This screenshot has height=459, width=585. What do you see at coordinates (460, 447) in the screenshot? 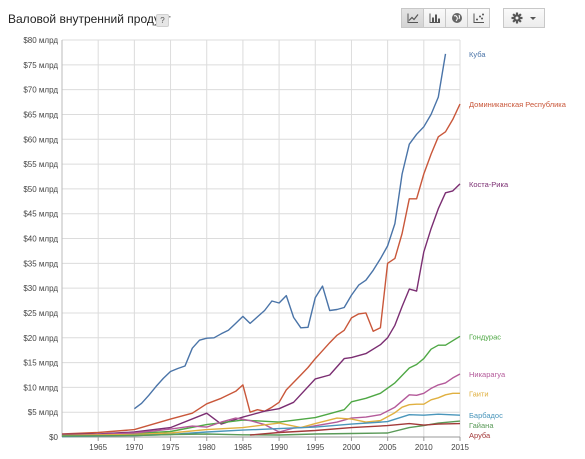
I see `x-tick-label: 2015` at bounding box center [460, 447].